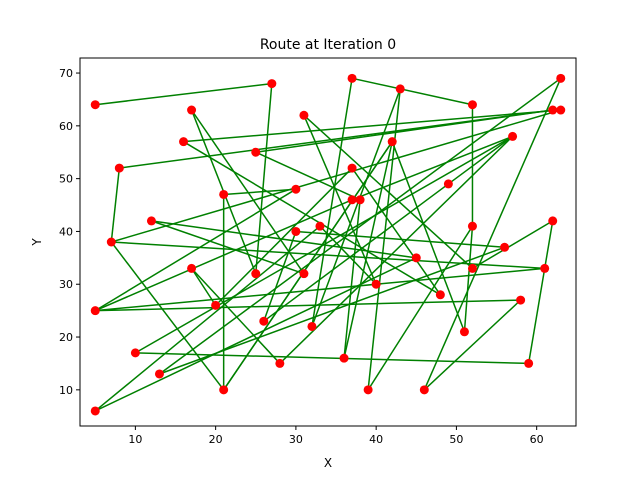 This screenshot has width=640, height=484. What do you see at coordinates (135, 439) in the screenshot?
I see `x-tick-label: 10` at bounding box center [135, 439].